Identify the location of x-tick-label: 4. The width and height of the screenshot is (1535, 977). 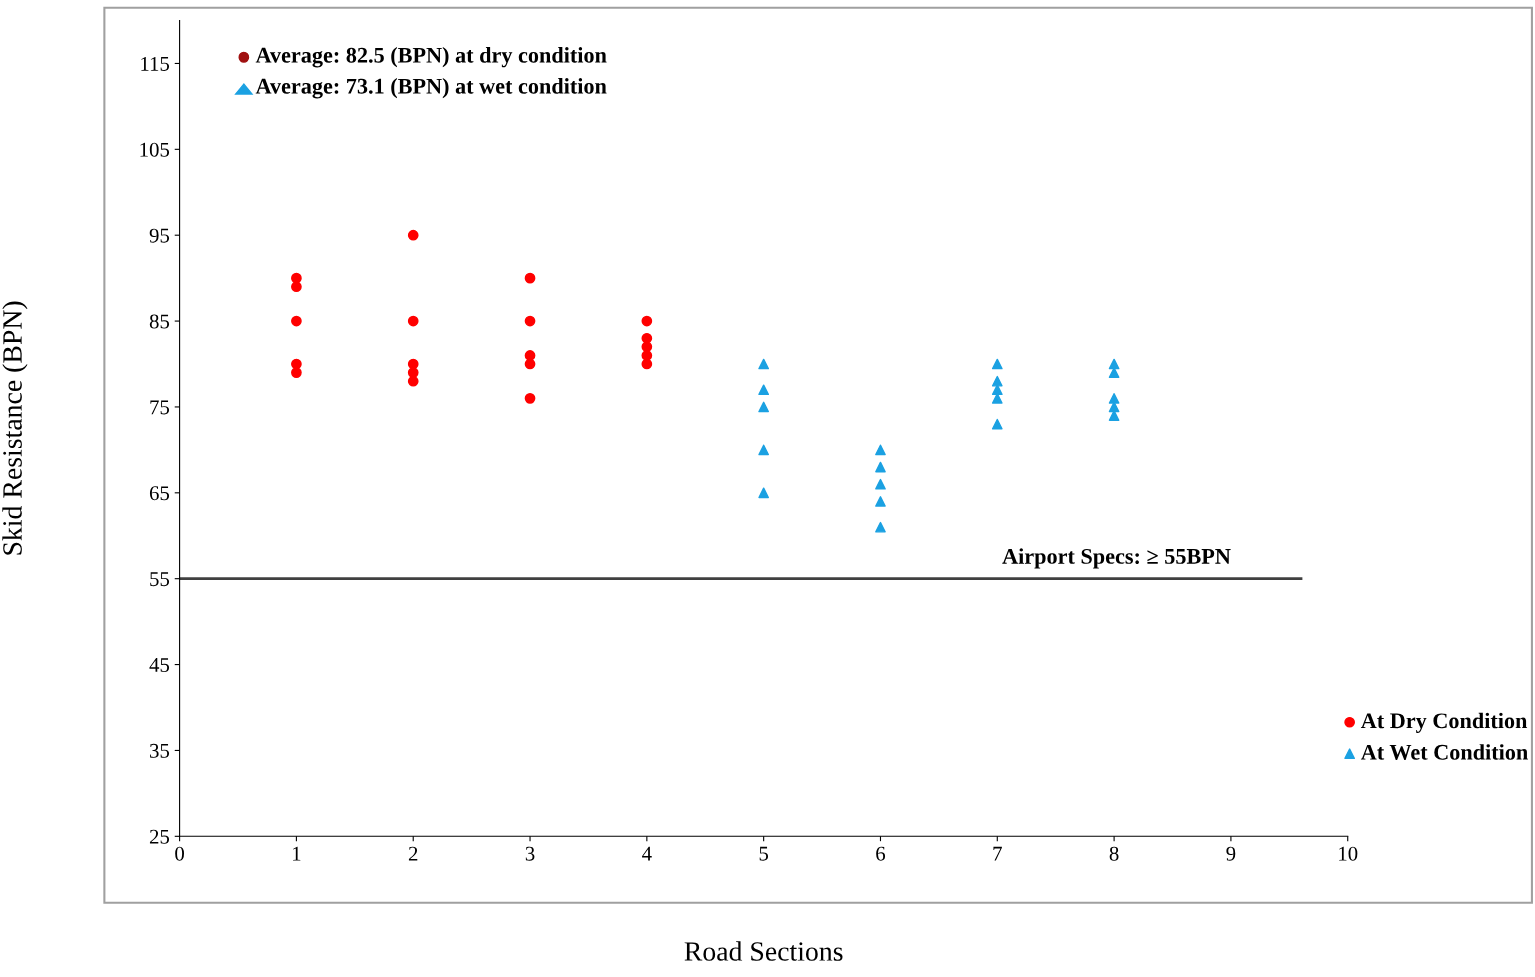
(647, 853).